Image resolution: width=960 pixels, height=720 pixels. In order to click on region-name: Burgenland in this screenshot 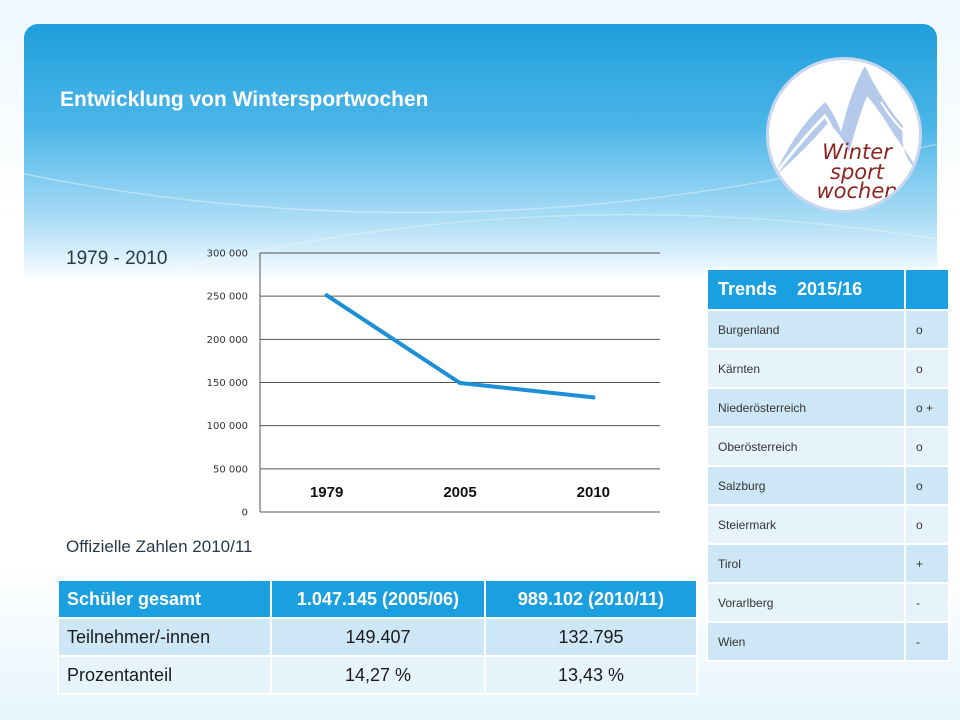, I will do `click(806, 329)`.